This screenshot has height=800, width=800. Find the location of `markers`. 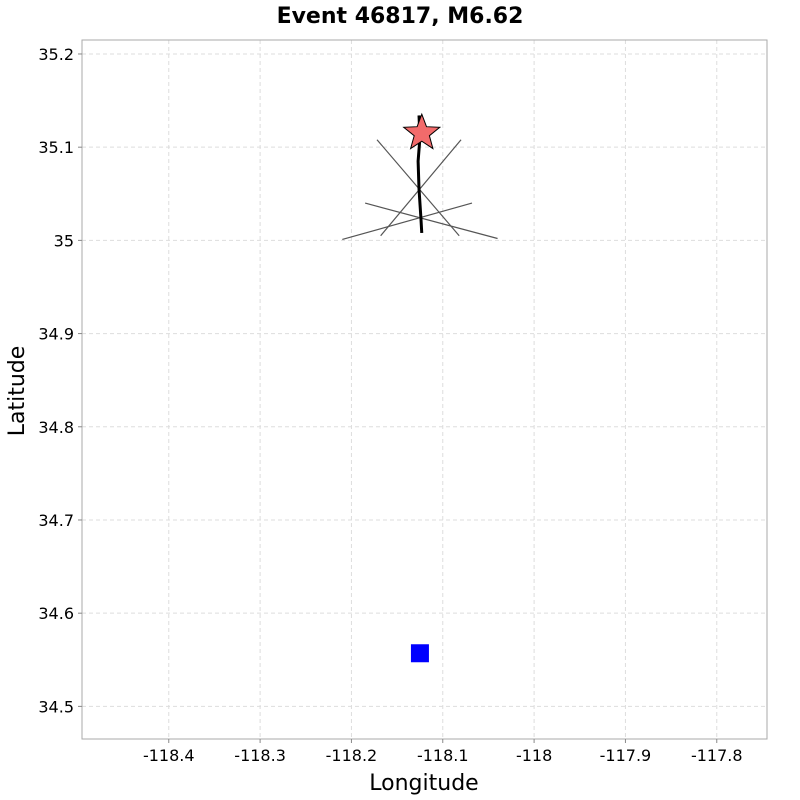

markers is located at coordinates (422, 387).